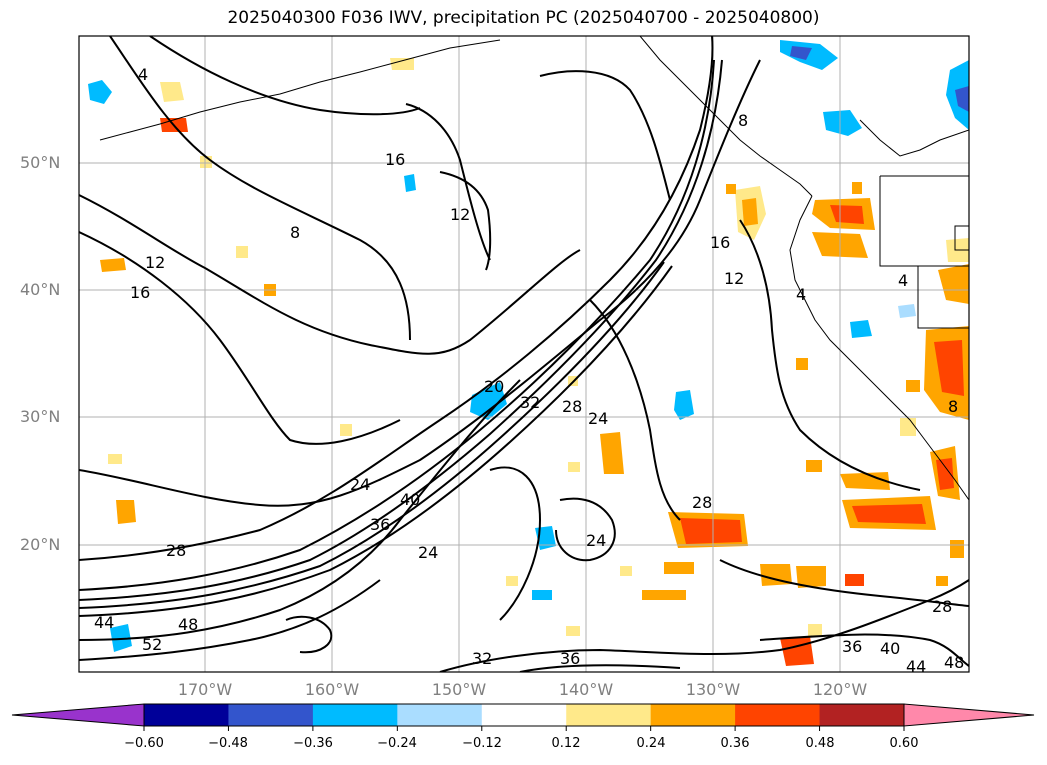  Describe the element at coordinates (735, 743) in the screenshot. I see `colorbar-tick-label: 0.36` at that location.